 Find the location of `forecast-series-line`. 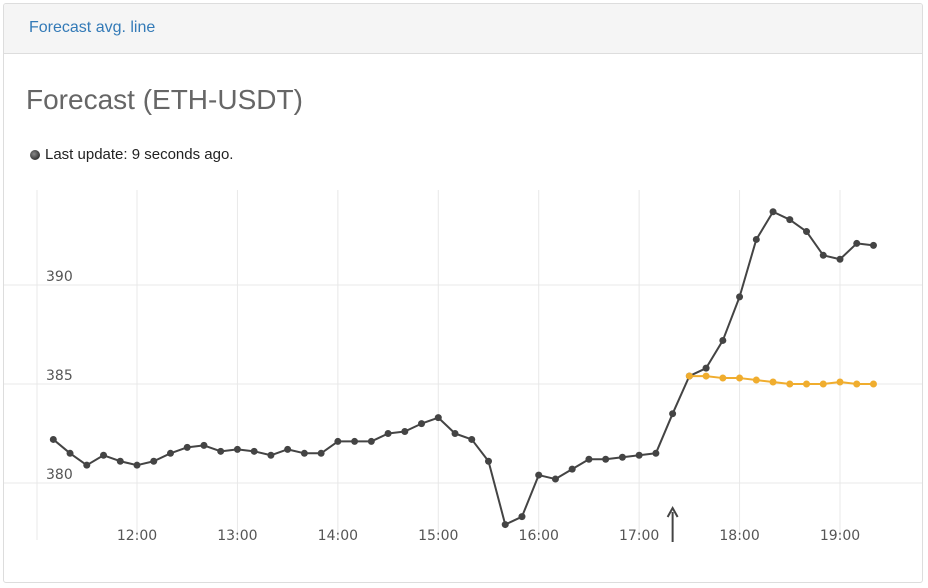

forecast-series-line is located at coordinates (781, 380).